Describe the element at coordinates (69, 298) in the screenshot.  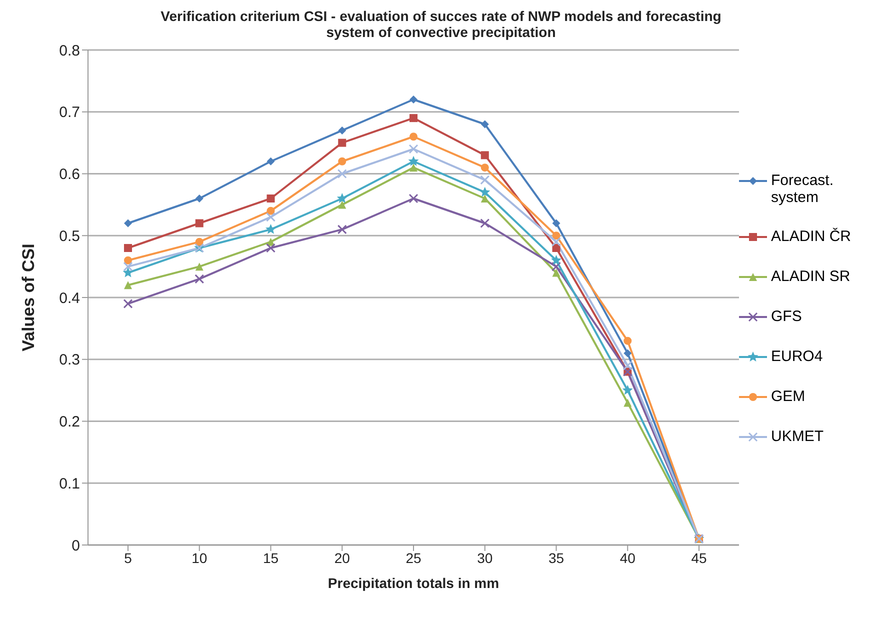
I see `y-tick-label: 0.4` at that location.